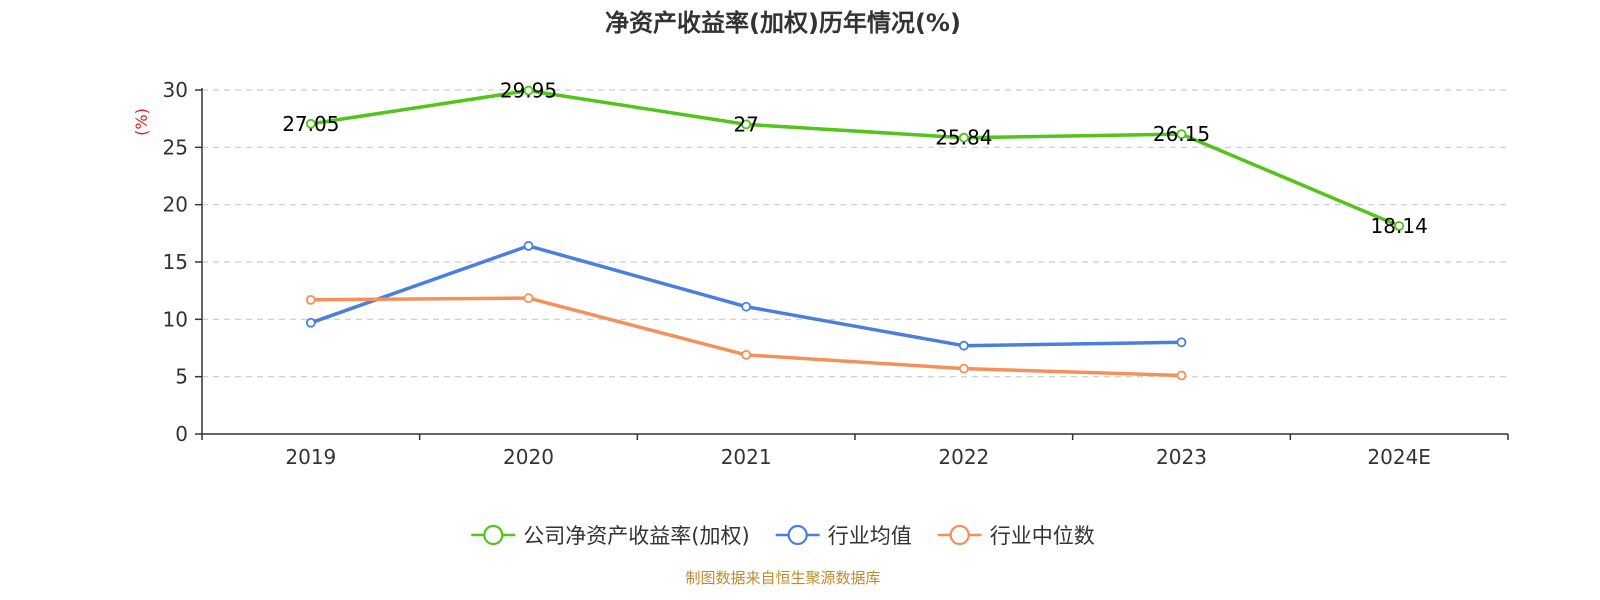 The width and height of the screenshot is (1600, 600). I want to click on legend: 公司净资产收益率(加权) 行业均值 行业中位数, so click(783, 536).